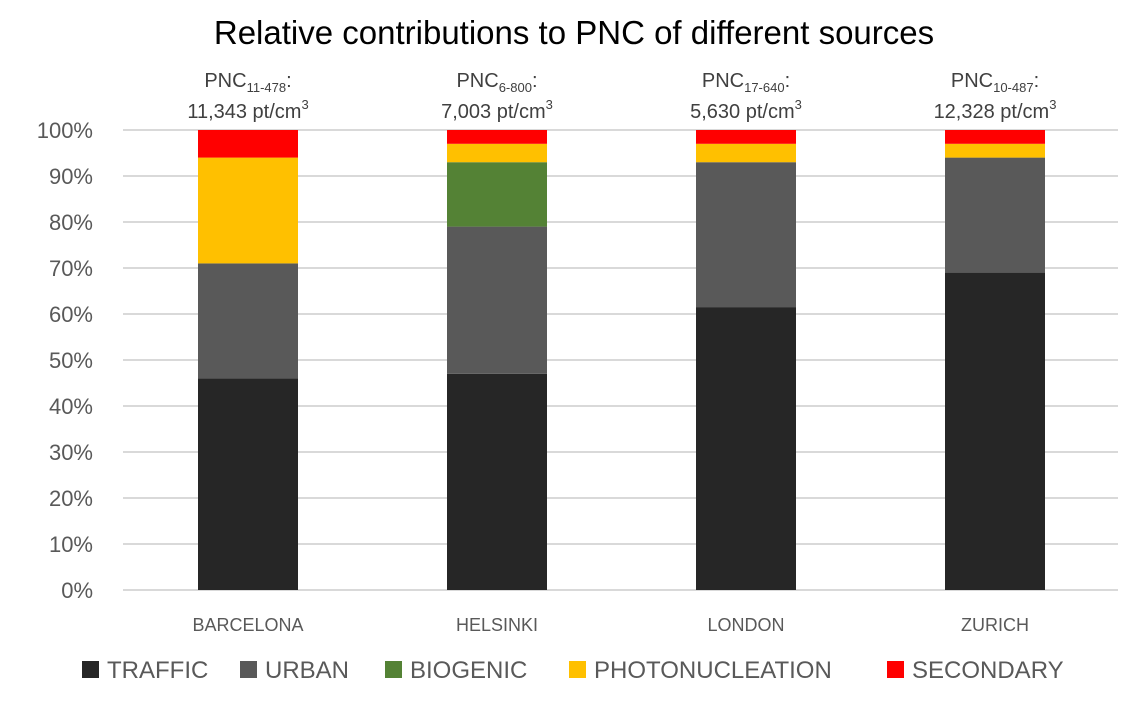 The width and height of the screenshot is (1141, 712). I want to click on annotation-value: 12,328 pt/cm3, so click(995, 110).